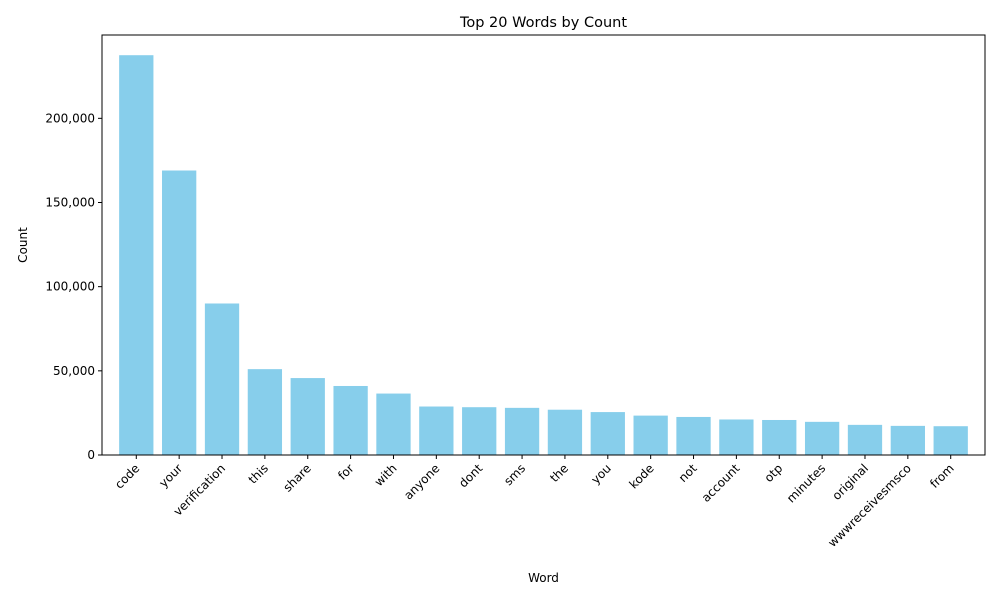 Image resolution: width=1000 pixels, height=604 pixels. What do you see at coordinates (522, 431) in the screenshot?
I see `bar-sms` at bounding box center [522, 431].